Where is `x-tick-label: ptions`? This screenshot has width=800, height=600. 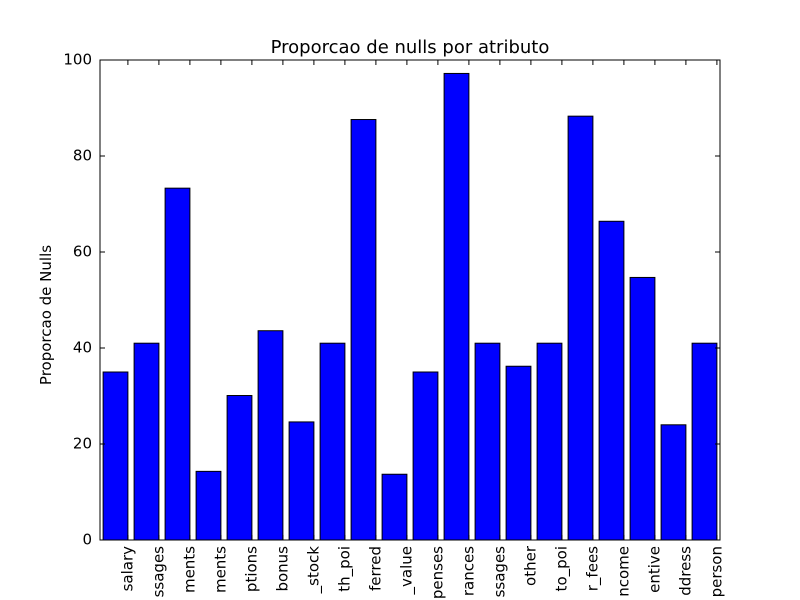 x-tick-label: ptions is located at coordinates (251, 569).